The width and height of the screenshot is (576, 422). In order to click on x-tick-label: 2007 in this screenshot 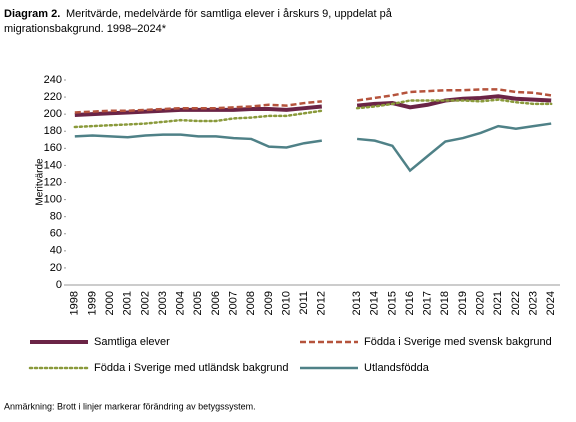, I will do `click(234, 303)`.